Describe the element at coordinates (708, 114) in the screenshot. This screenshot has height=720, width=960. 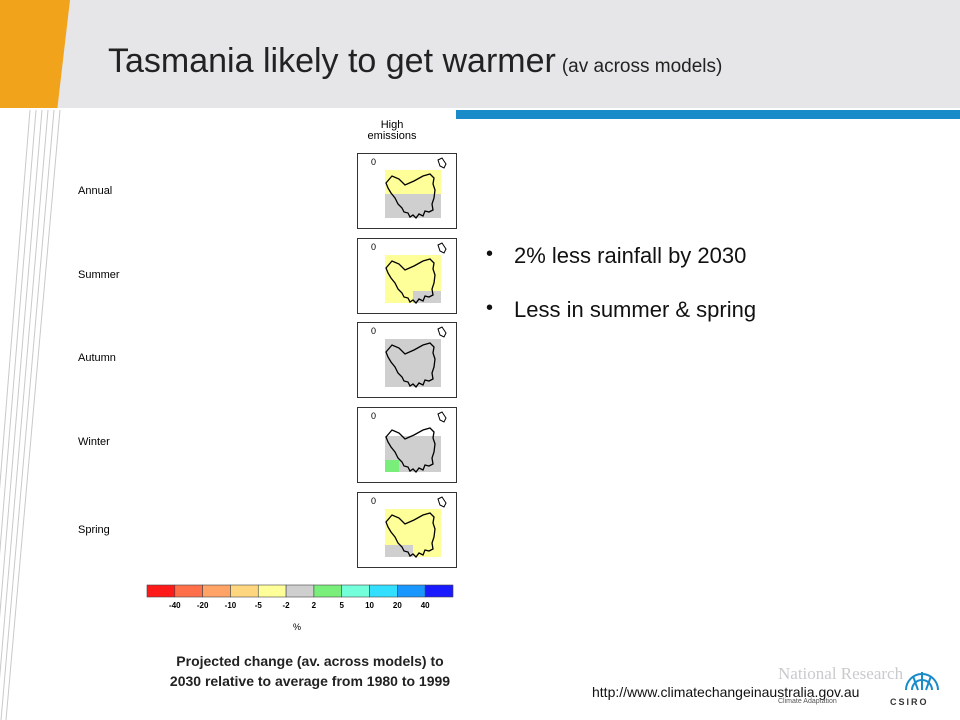
I see `blue-accent-strip` at that location.